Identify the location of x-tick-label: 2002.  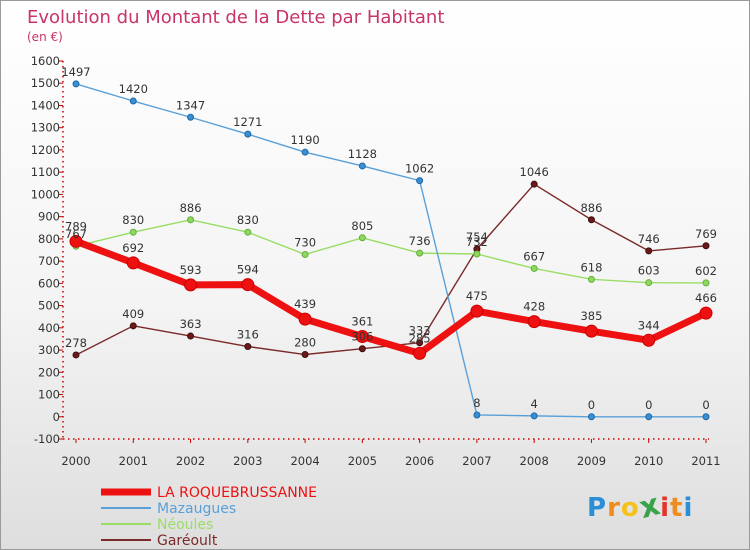
(190, 461).